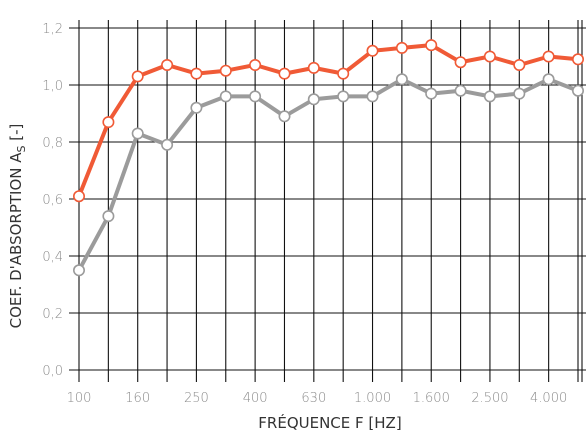  What do you see at coordinates (16, 240) in the screenshot?
I see `y-axis-label-main: COEF. D'ABSORPTION A` at bounding box center [16, 240].